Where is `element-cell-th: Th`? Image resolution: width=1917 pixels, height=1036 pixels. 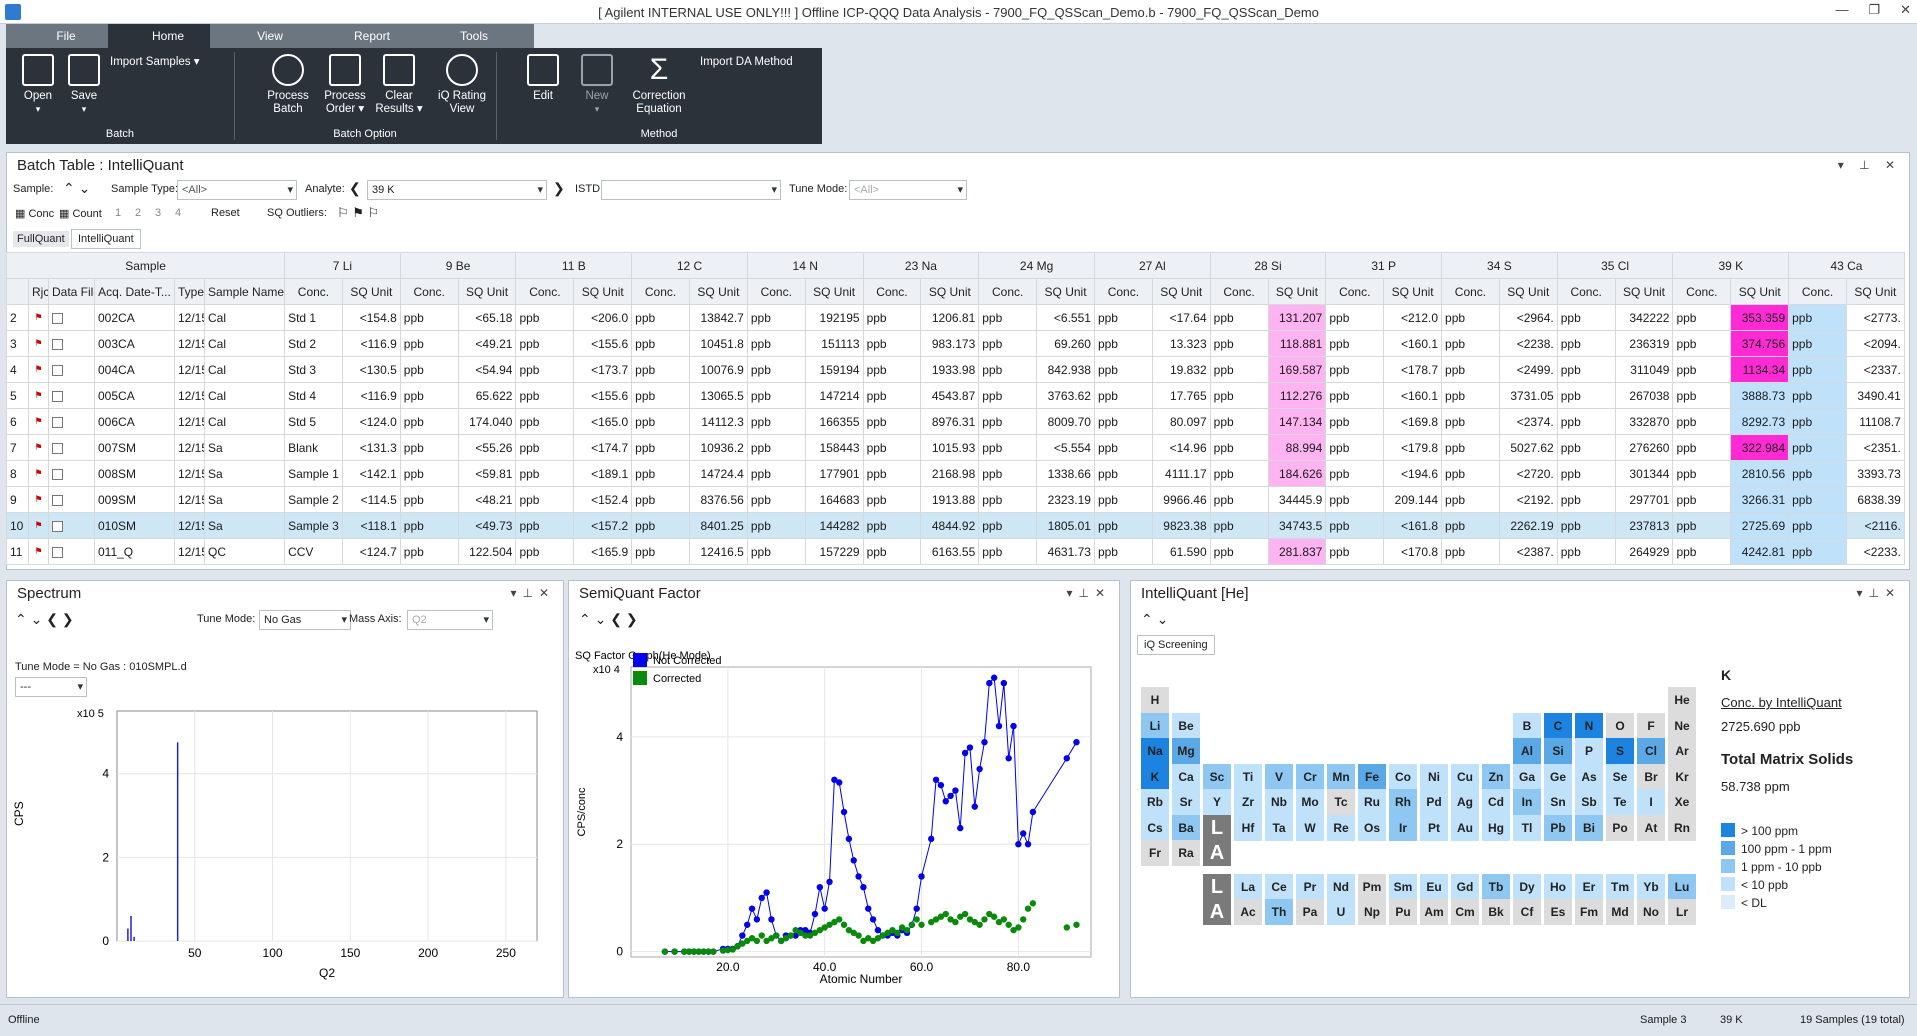
element-cell-th: Th is located at coordinates (1279, 912).